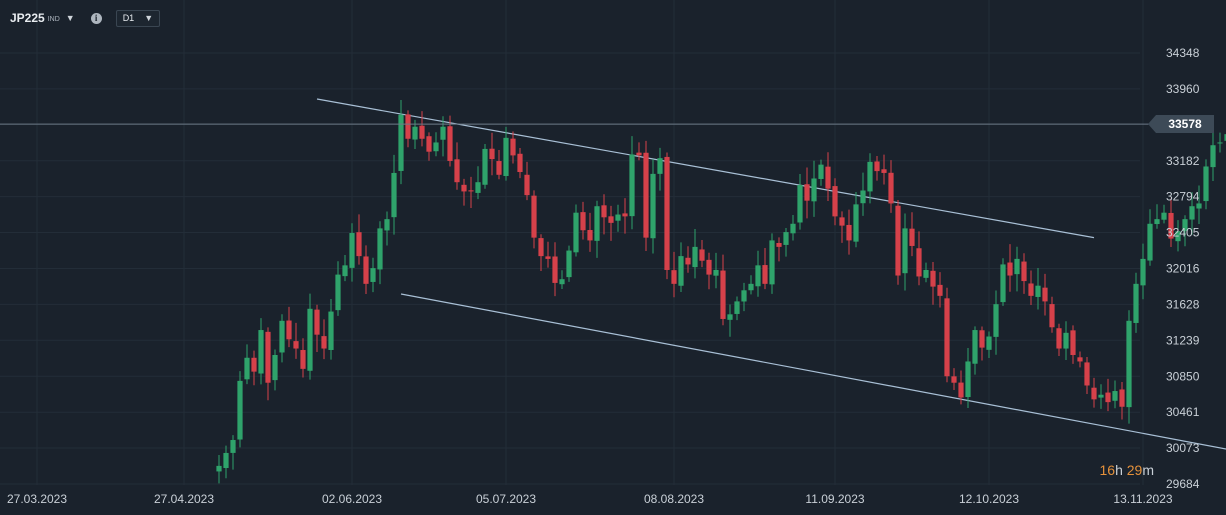  I want to click on timer-hours: 16, so click(1107, 470).